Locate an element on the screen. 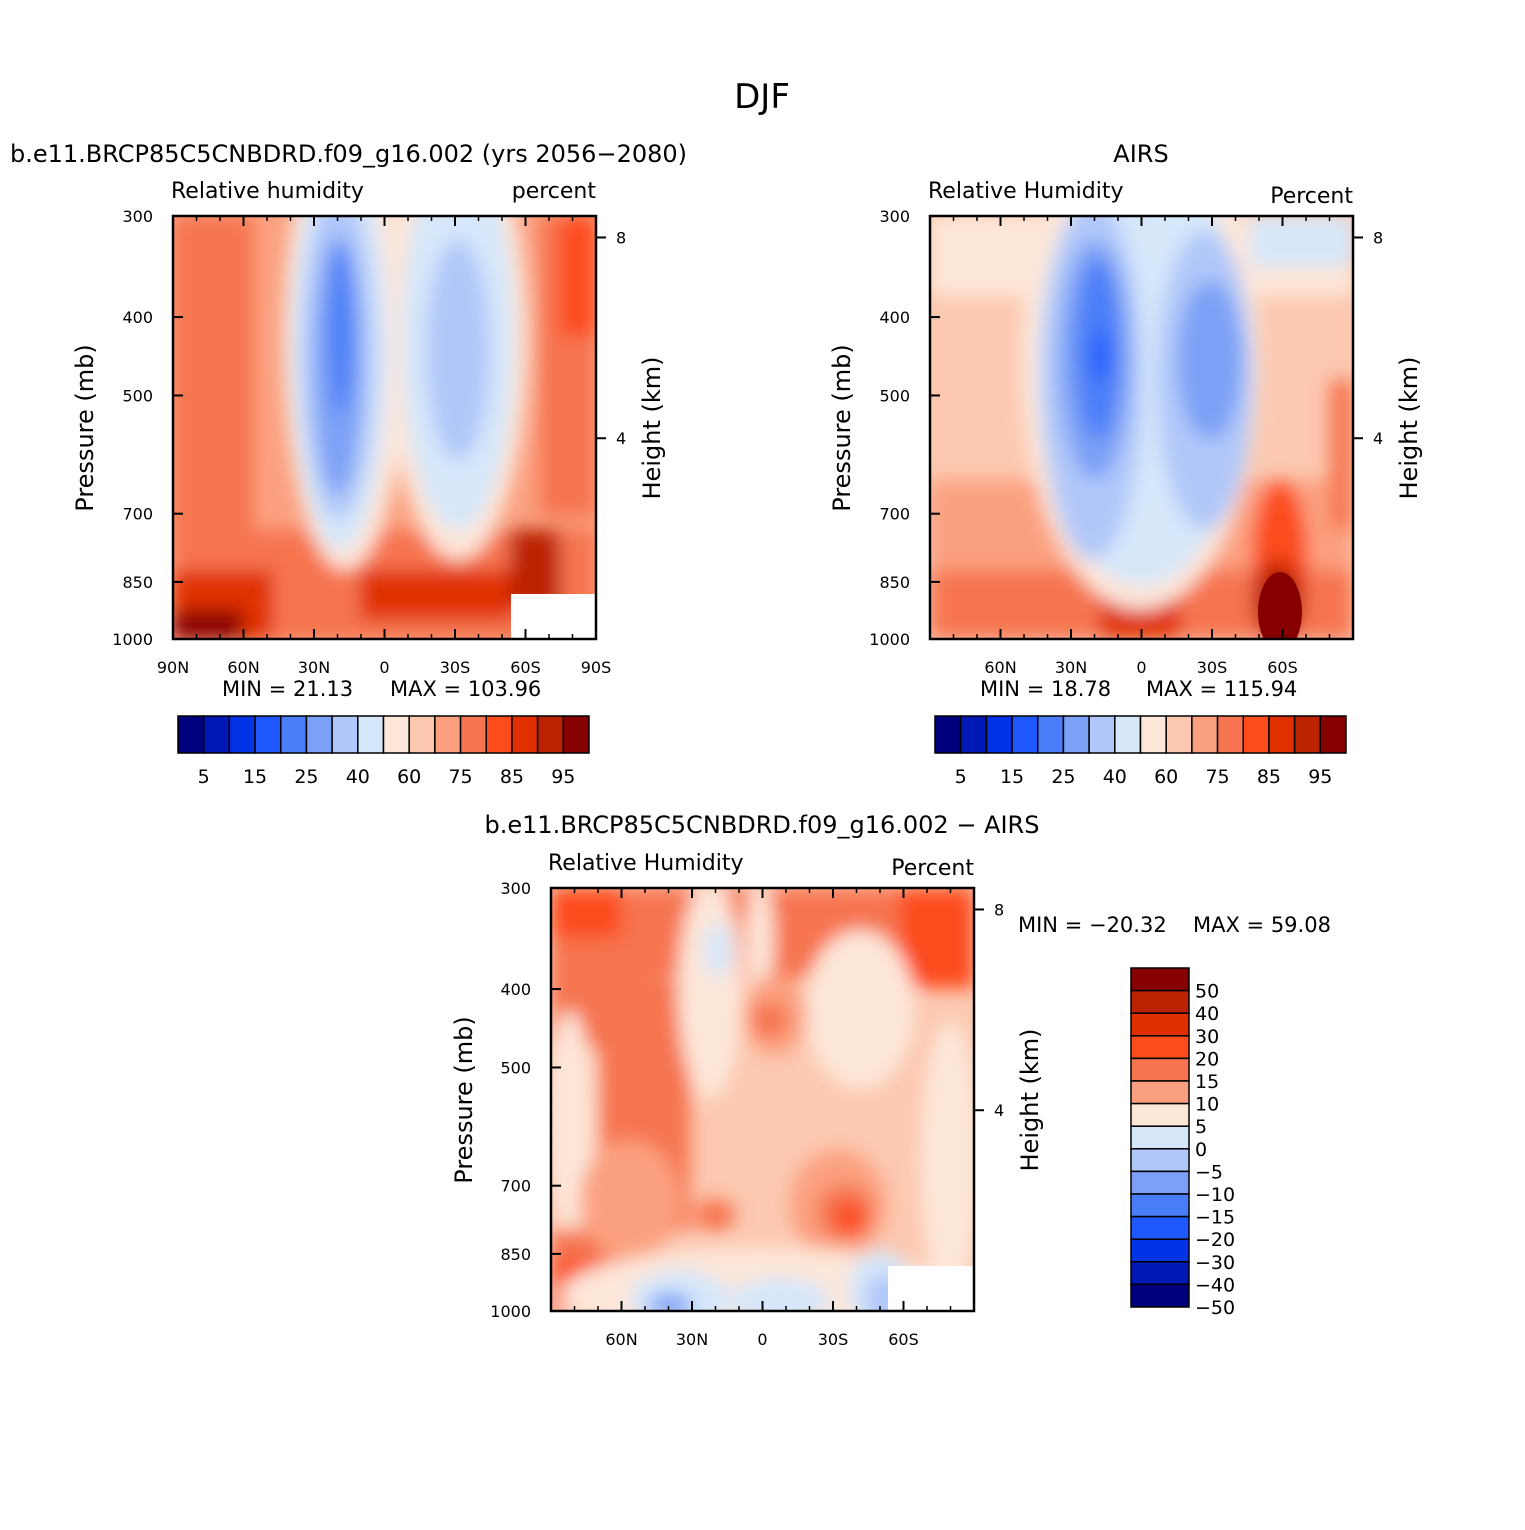 This screenshot has width=1525, height=1530. colorbar-label: −15 is located at coordinates (1215, 1218).